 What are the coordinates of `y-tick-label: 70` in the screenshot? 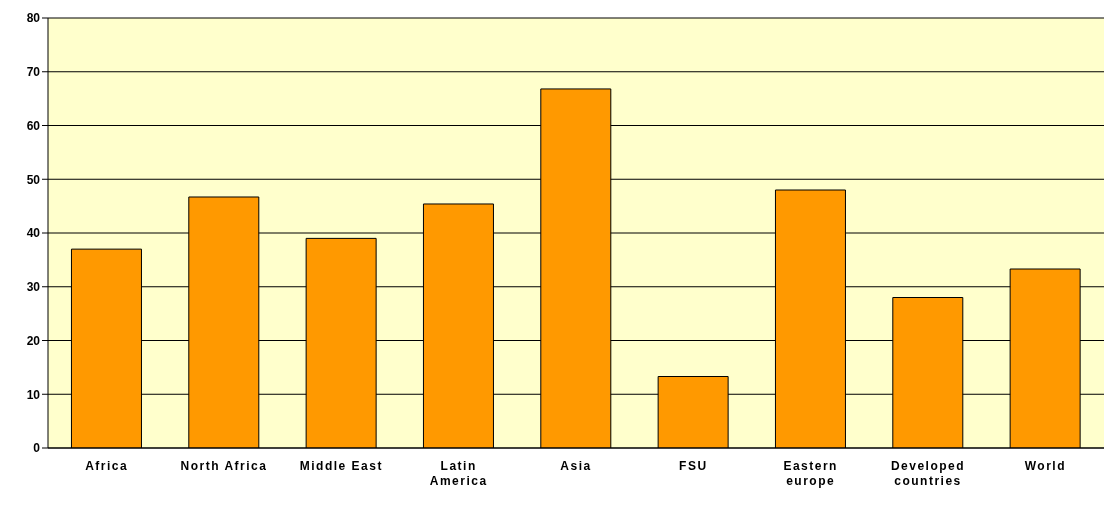 It's located at (33, 72).